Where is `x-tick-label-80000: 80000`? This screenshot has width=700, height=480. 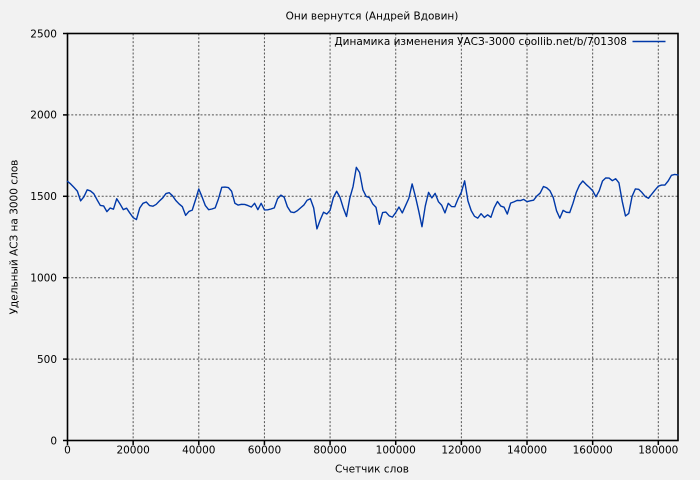
x-tick-label-80000: 80000 is located at coordinates (329, 451).